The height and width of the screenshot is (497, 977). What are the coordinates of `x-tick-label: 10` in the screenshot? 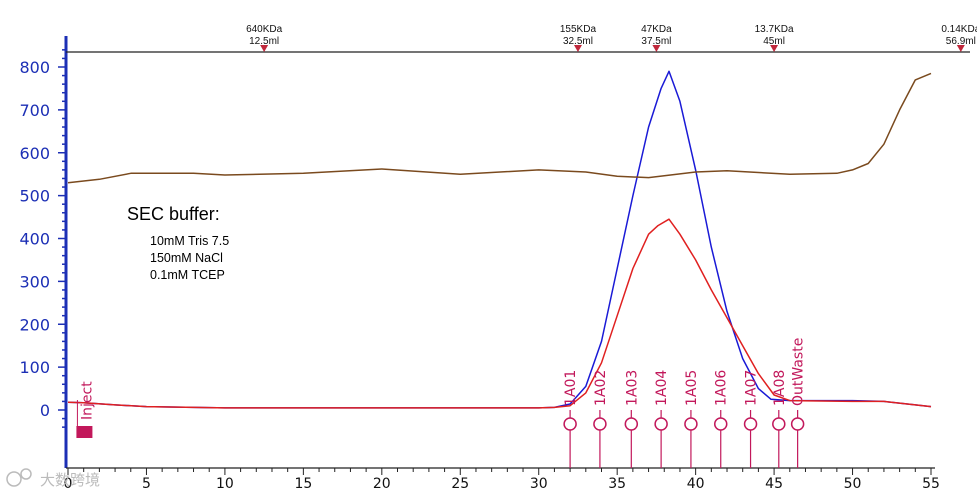 It's located at (225, 484).